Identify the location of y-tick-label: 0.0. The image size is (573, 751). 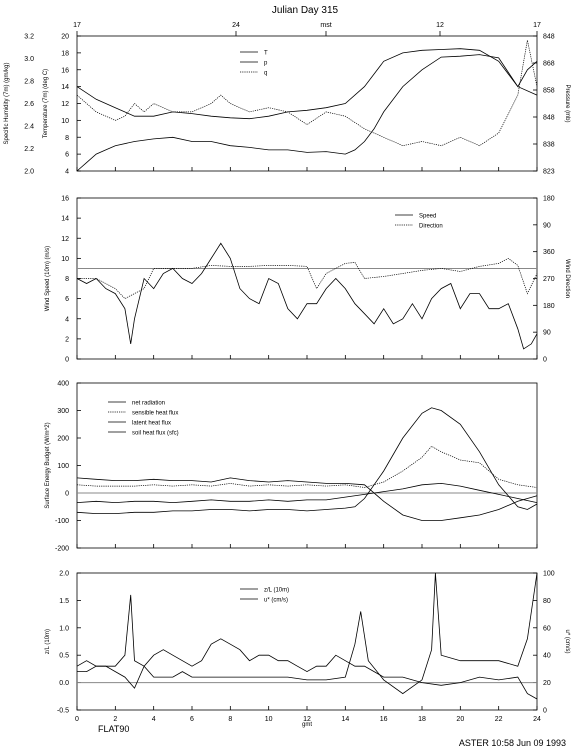
(64, 683).